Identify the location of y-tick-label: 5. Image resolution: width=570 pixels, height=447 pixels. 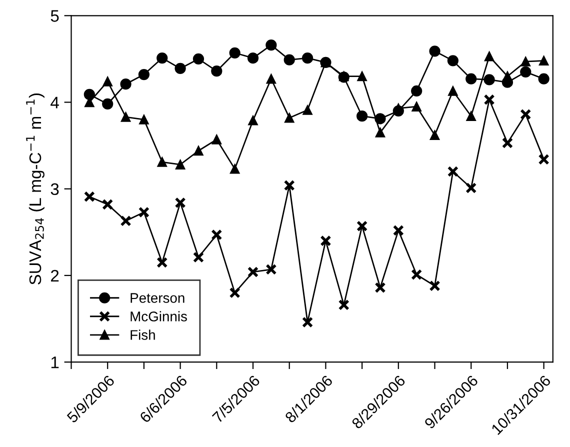
(54, 16).